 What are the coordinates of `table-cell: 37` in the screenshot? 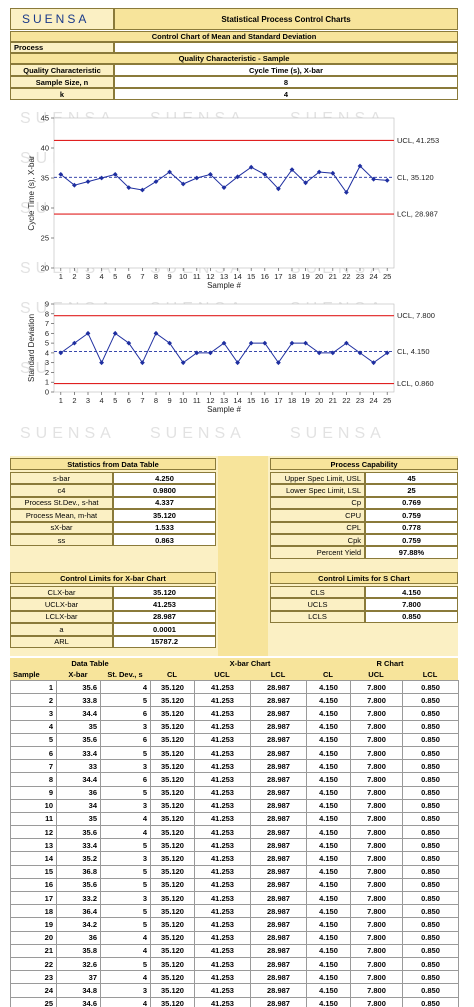 It's located at (78, 977).